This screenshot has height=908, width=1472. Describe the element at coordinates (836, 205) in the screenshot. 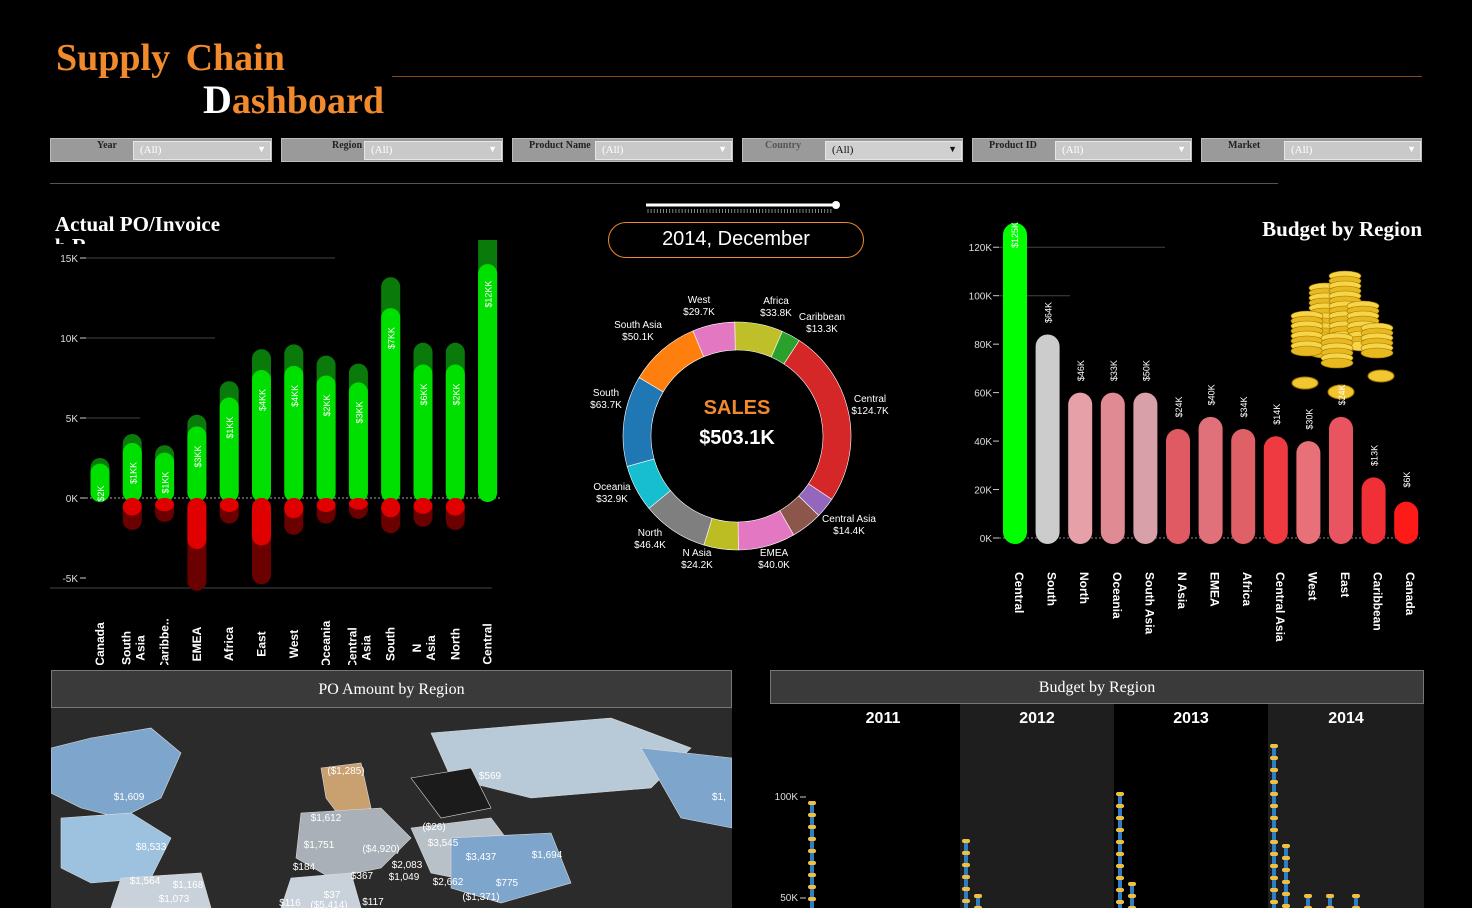

I see `slider-handle` at that location.